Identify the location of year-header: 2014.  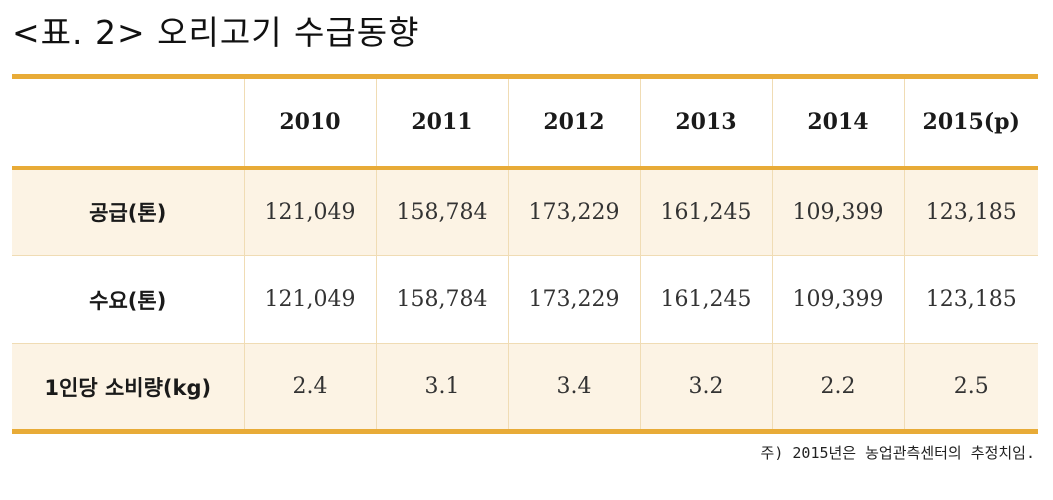
(837, 122).